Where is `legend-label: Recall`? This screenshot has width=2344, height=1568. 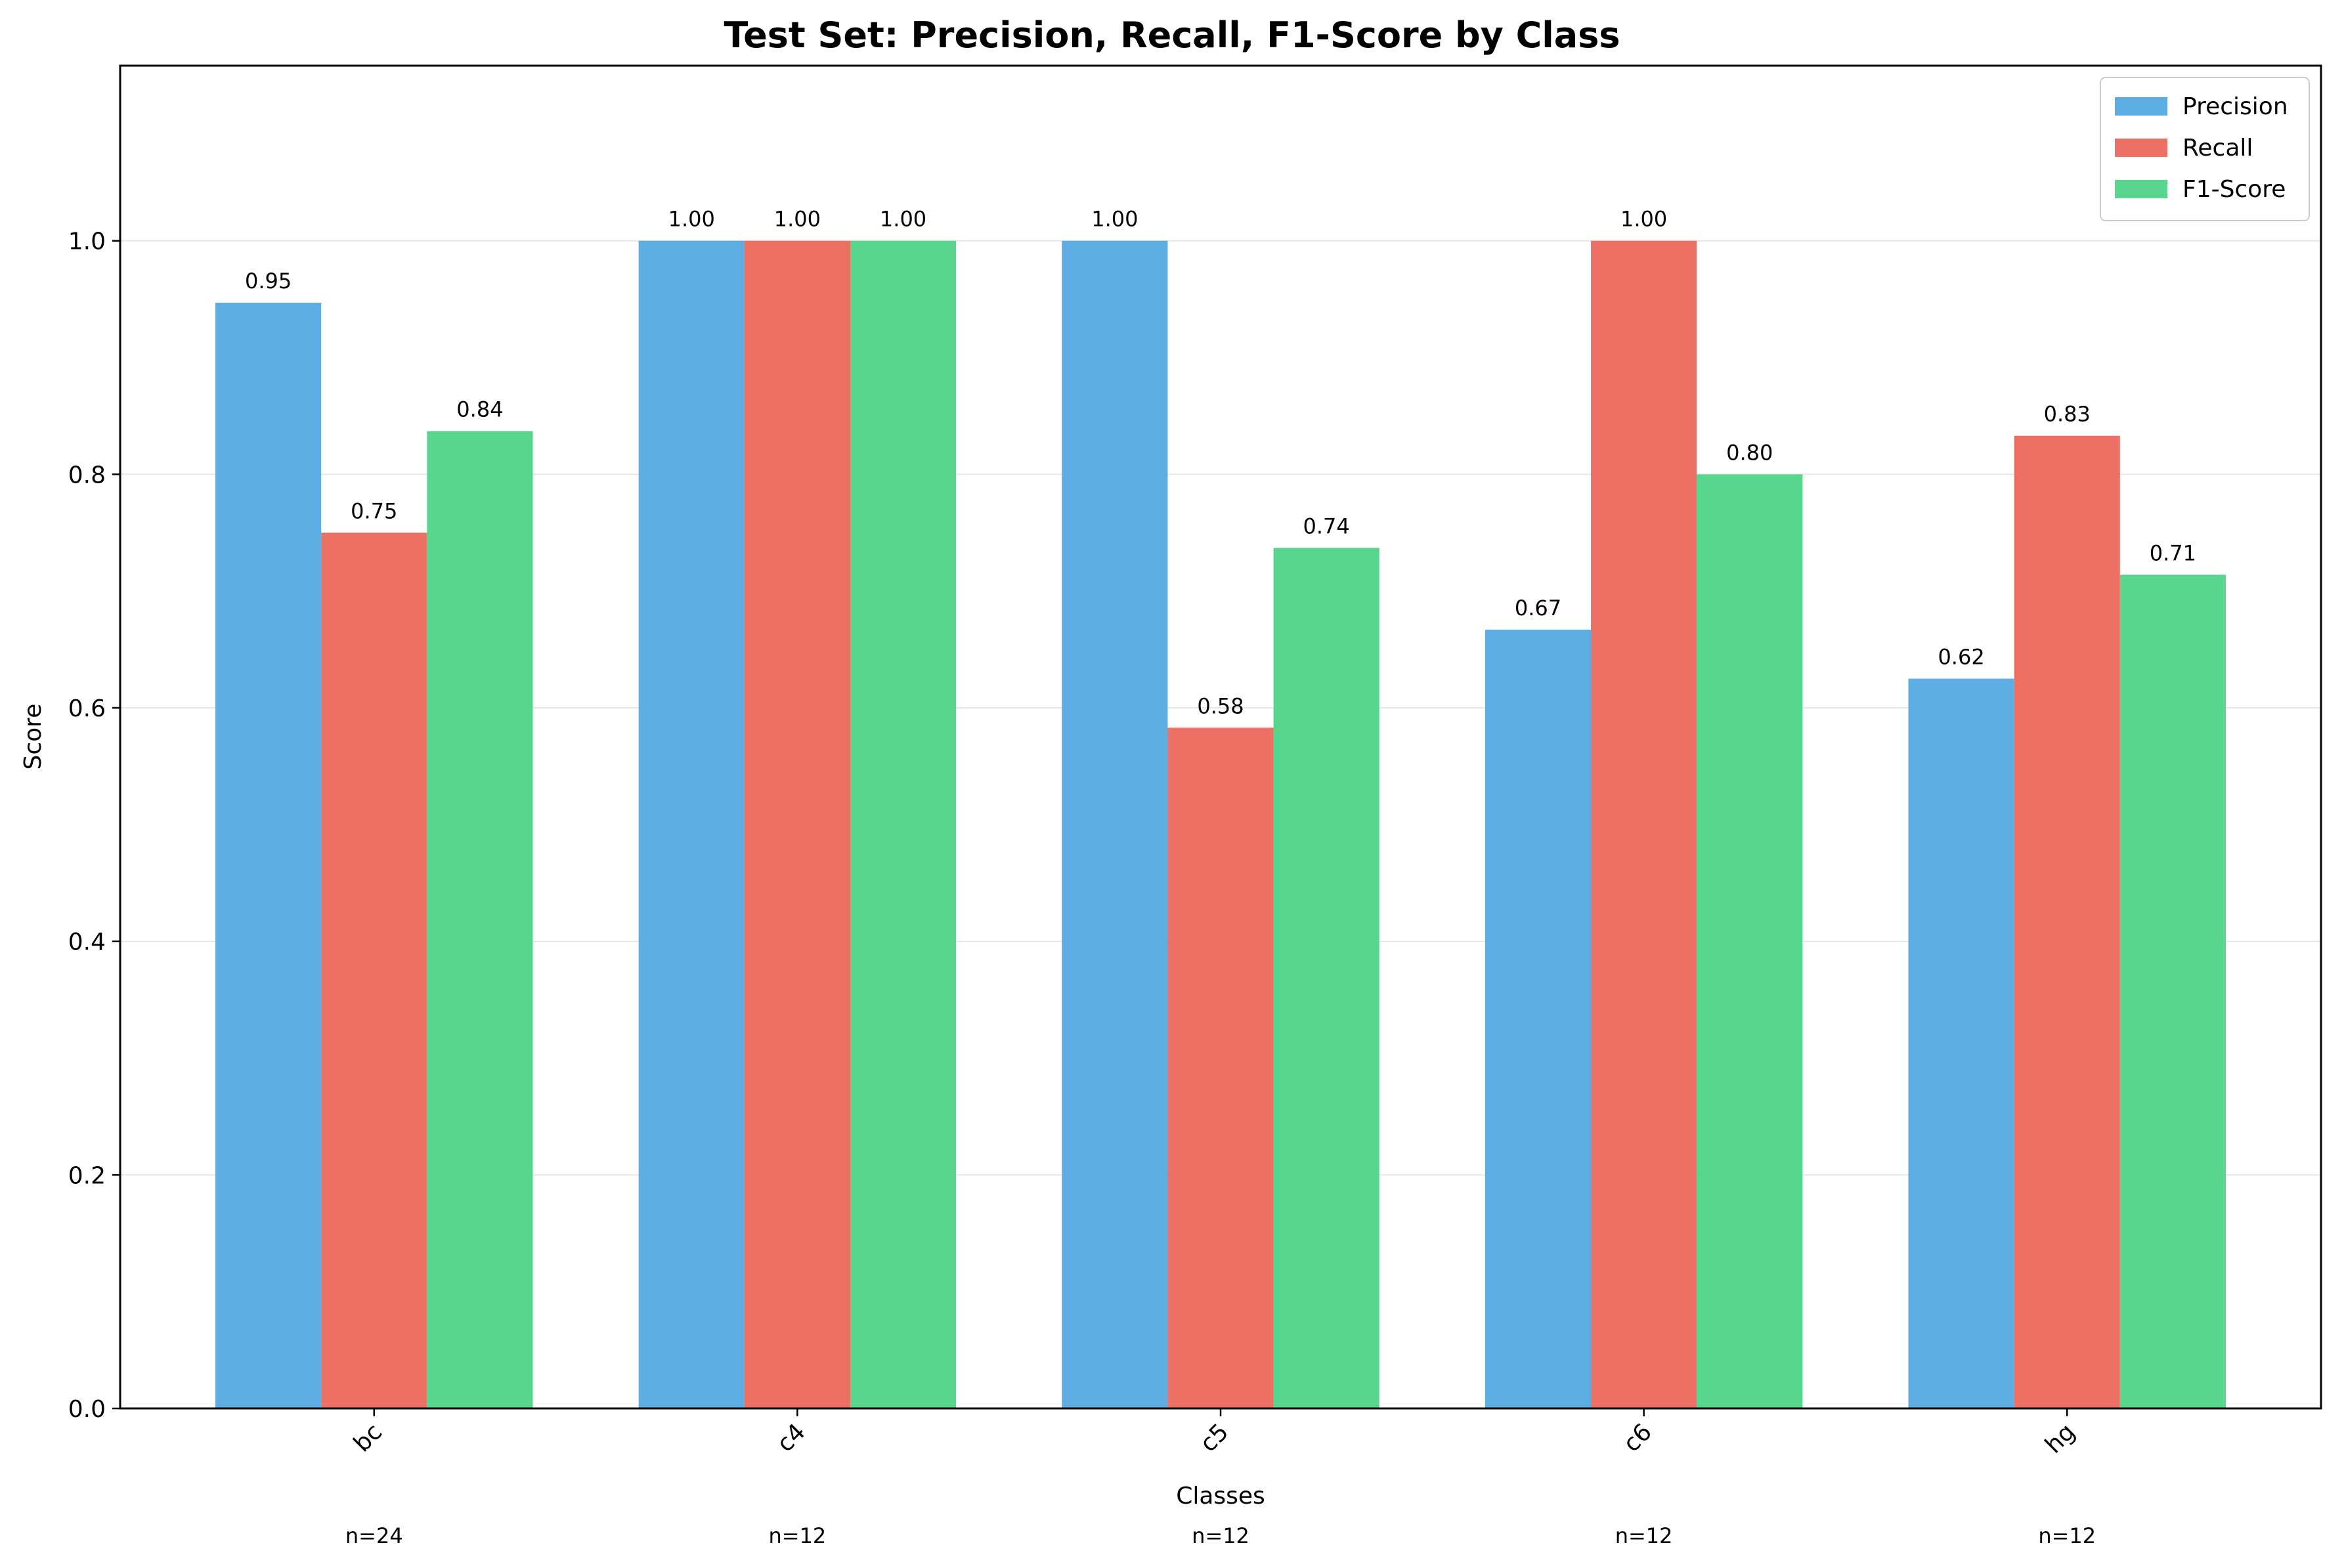
legend-label: Recall is located at coordinates (2217, 148).